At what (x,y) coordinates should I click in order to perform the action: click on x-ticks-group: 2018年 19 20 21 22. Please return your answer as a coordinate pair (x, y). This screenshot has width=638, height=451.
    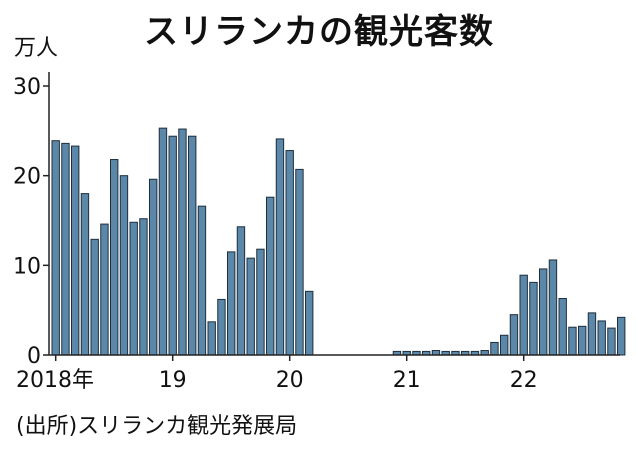
    Looking at the image, I should click on (277, 374).